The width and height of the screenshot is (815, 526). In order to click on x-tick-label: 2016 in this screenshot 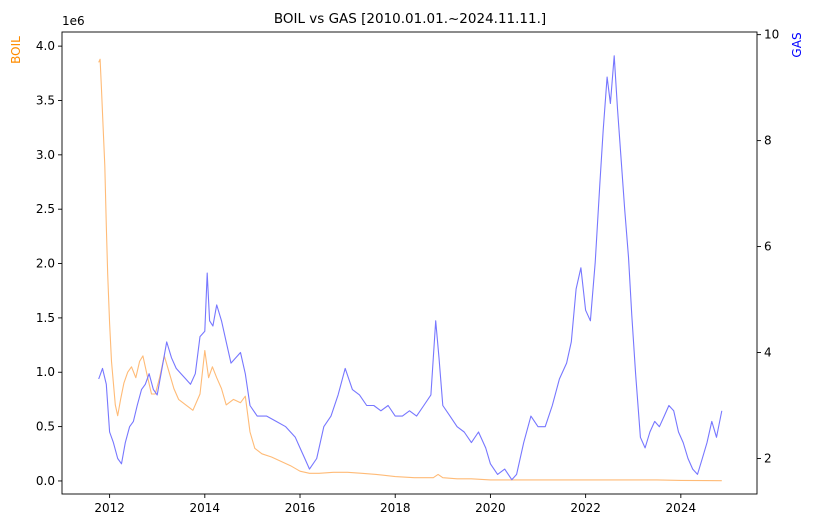, I will do `click(300, 508)`.